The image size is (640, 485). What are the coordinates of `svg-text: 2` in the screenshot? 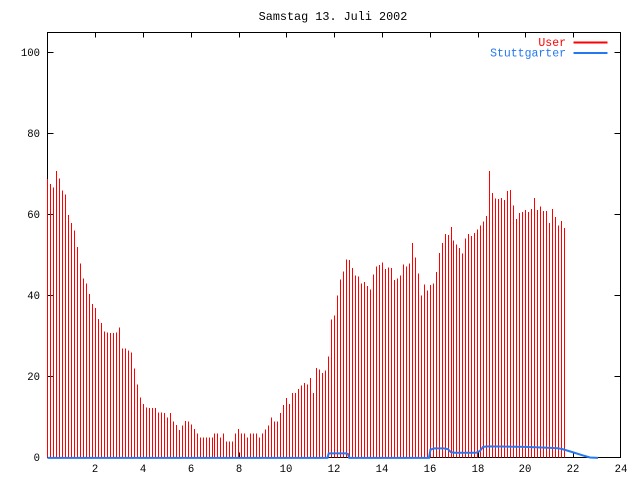 It's located at (95, 470).